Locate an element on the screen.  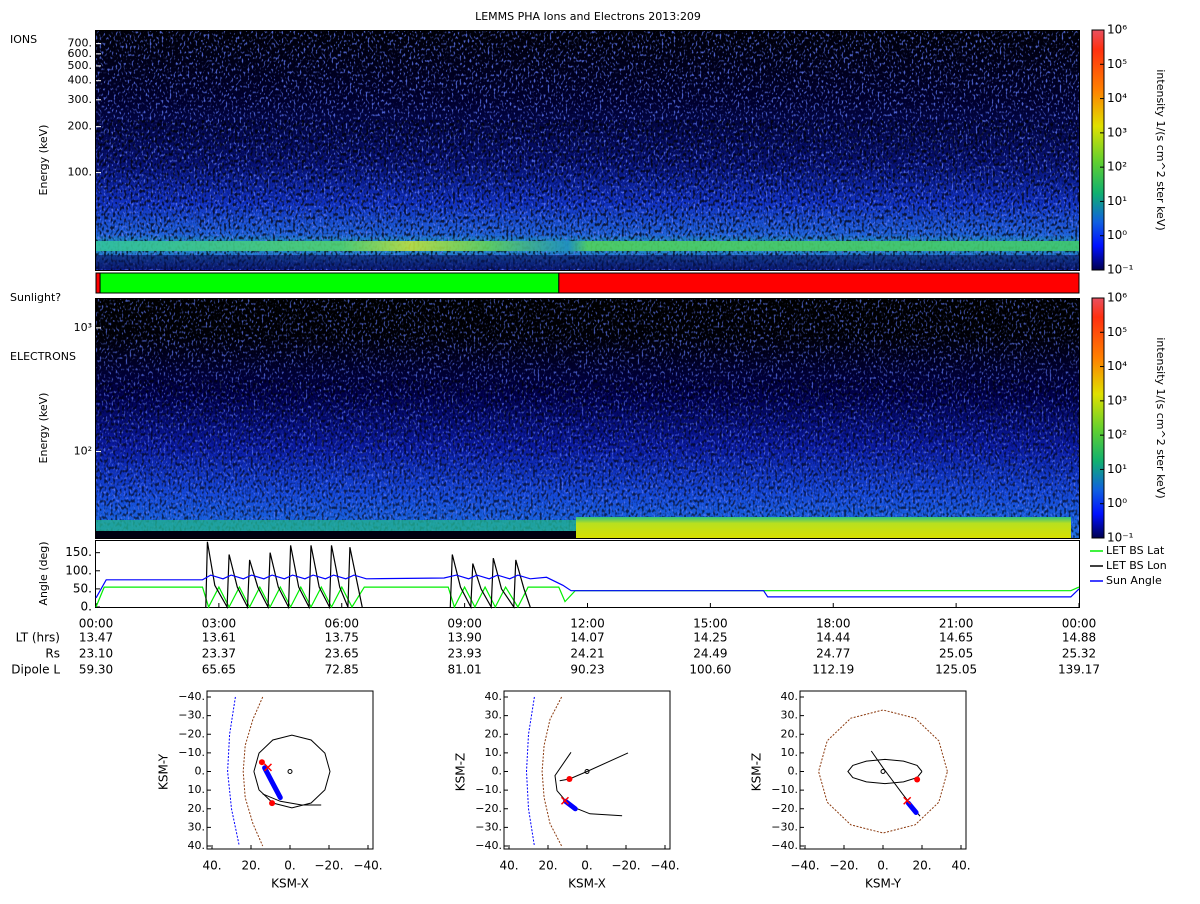
ephemeris-value: 13.47 is located at coordinates (96, 638).